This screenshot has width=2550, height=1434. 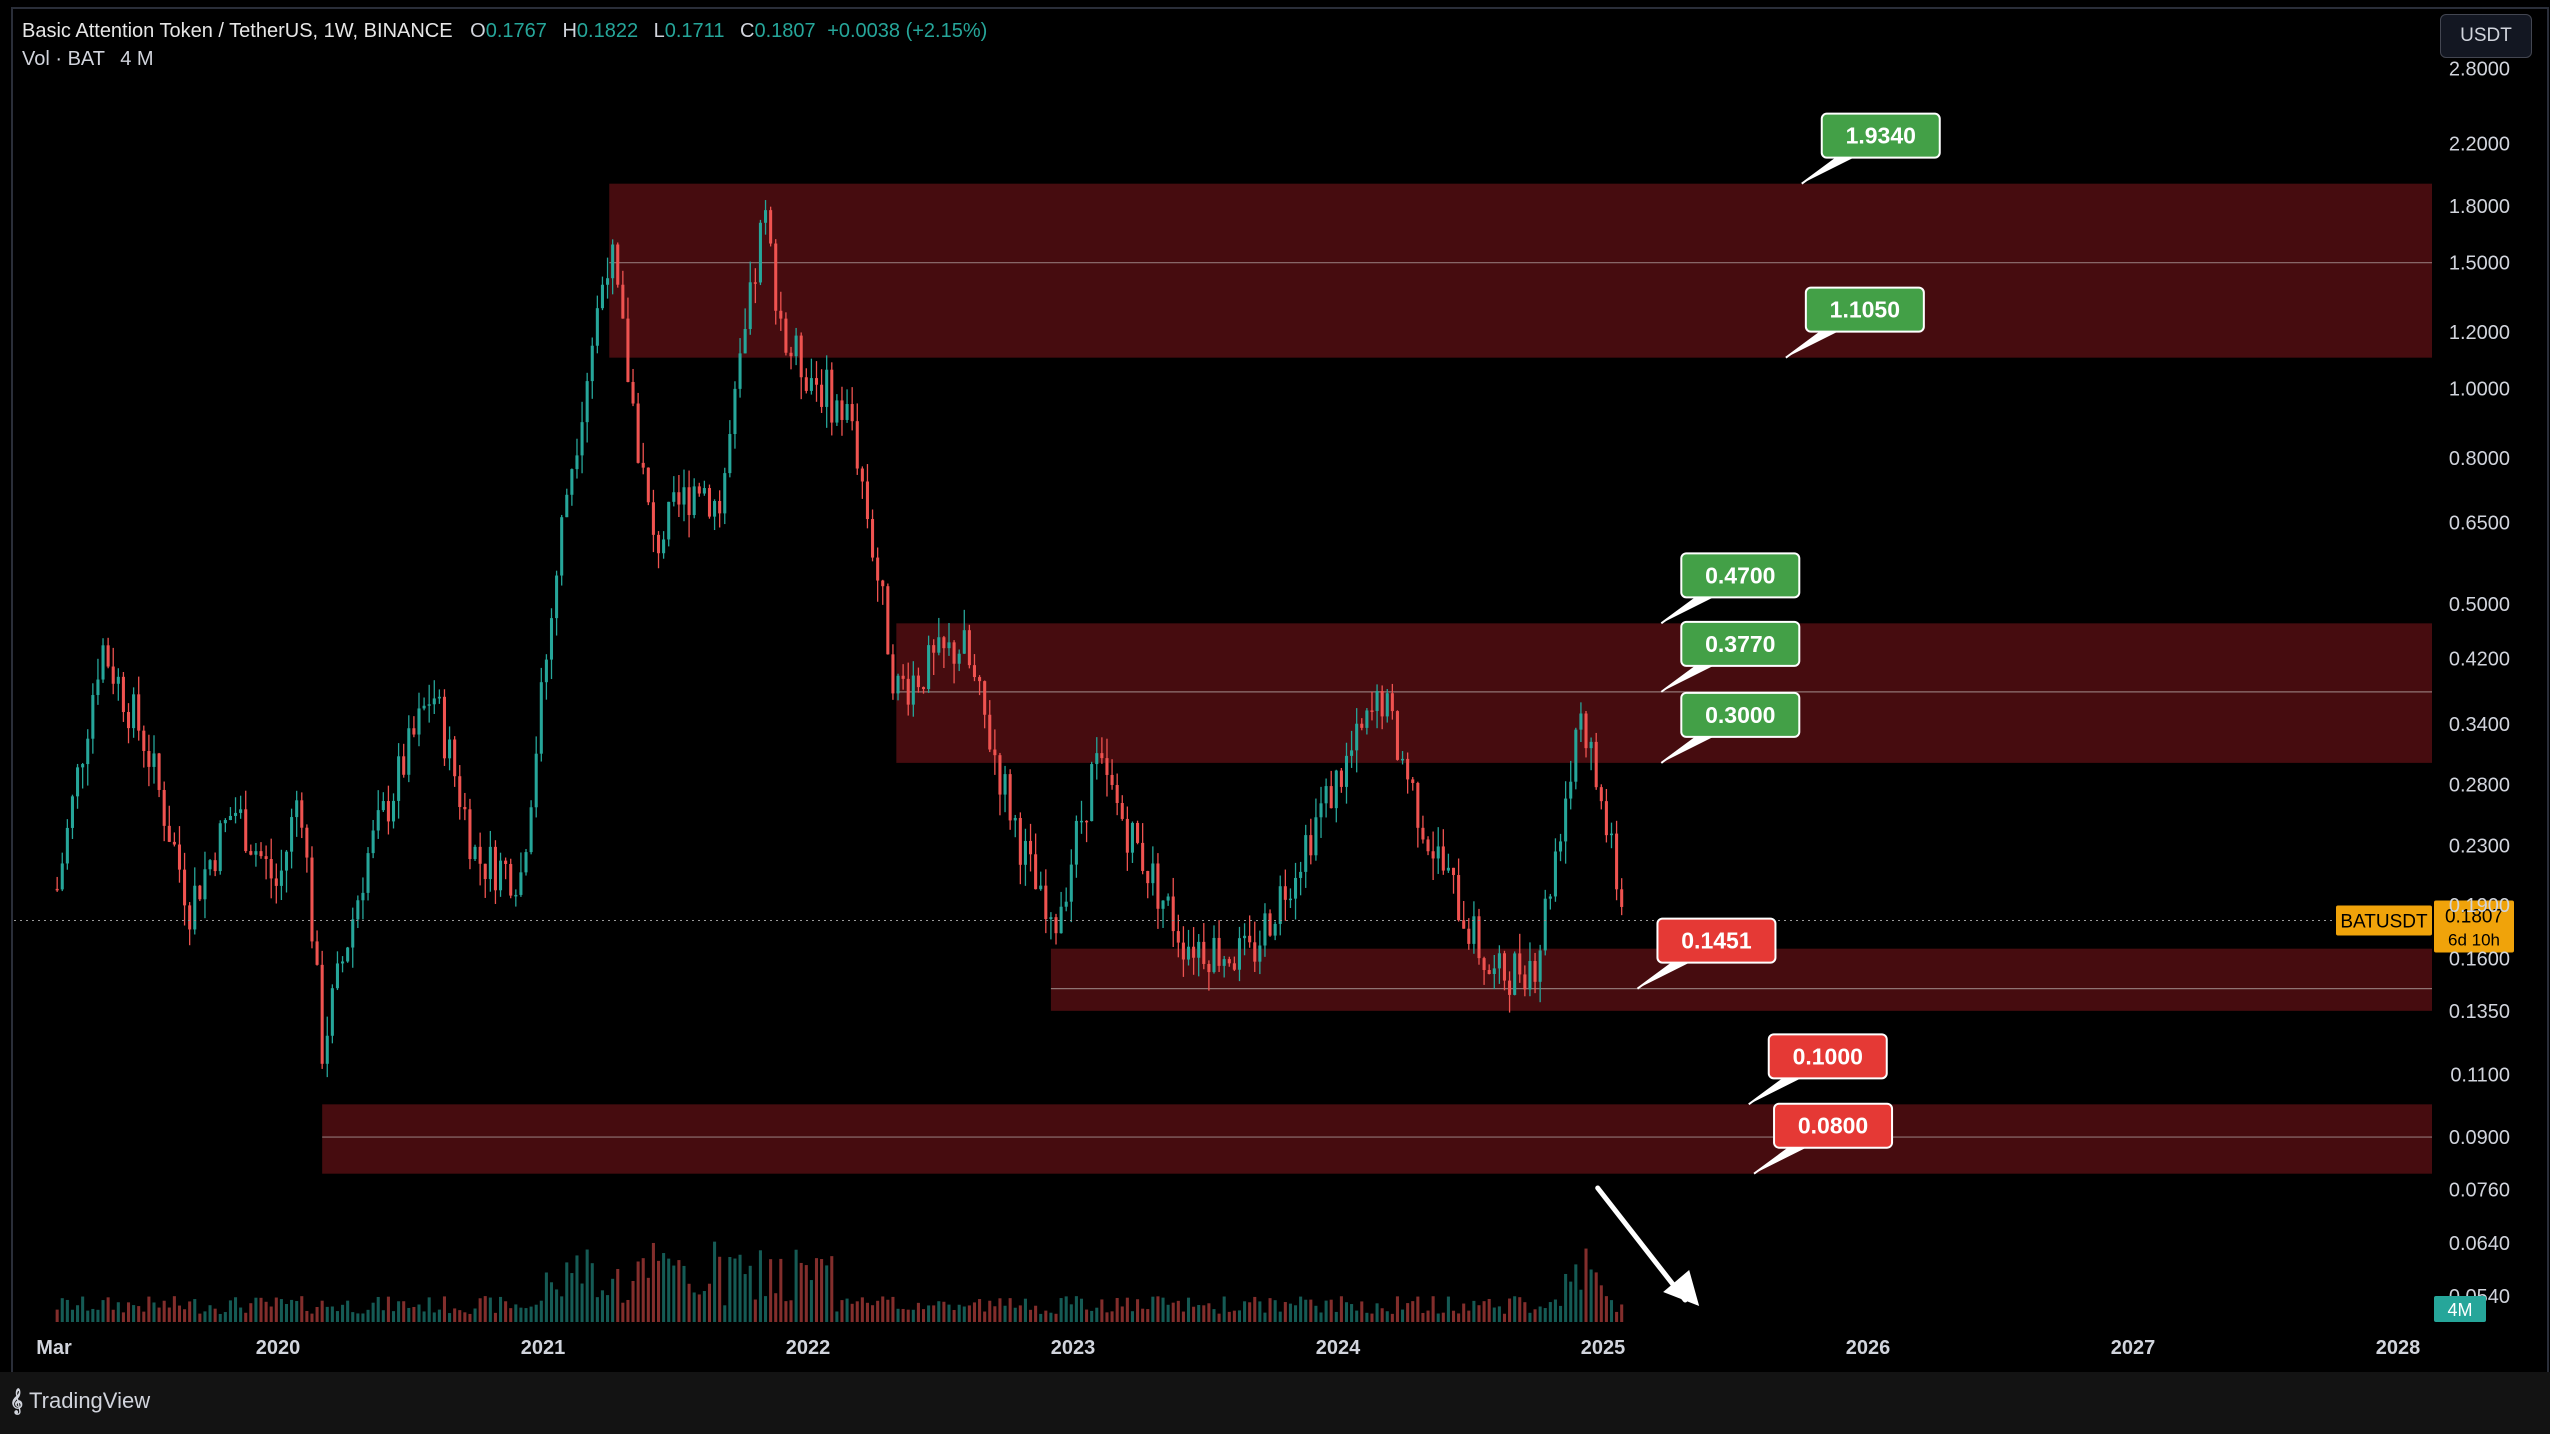 I want to click on tradingview-brand: 𝄞 TradingView, so click(x=80, y=1401).